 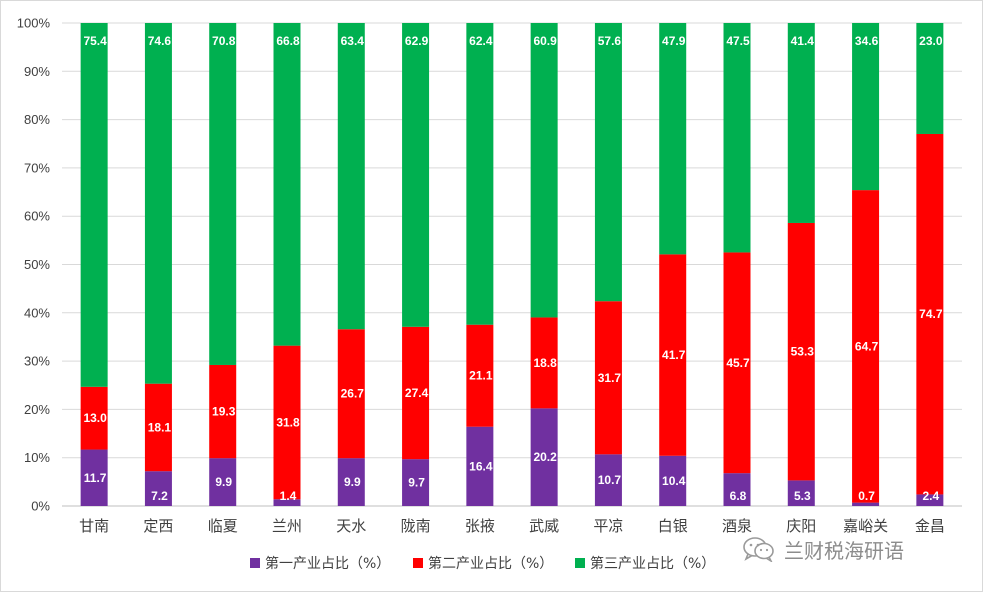 What do you see at coordinates (512, 526) in the screenshot?
I see `x-axis-categories: 甘南 定西 临夏 兰州 天水 陇南 张掖 武威 平凉 白银 酒泉 庆阳 嘉峪关 金昌` at bounding box center [512, 526].